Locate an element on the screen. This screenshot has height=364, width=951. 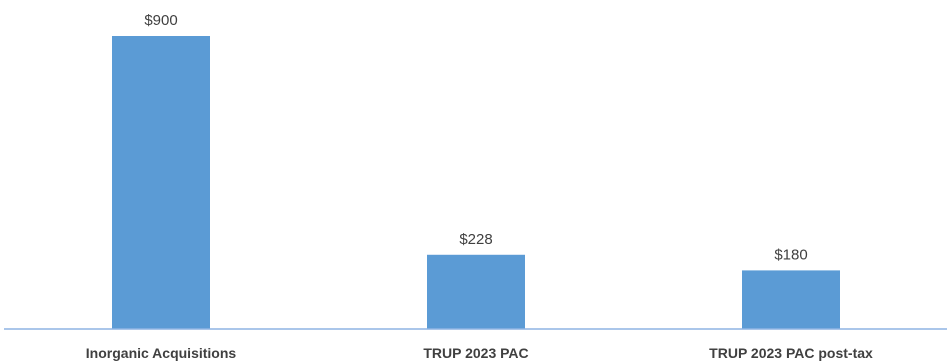
data-label-1: $228 is located at coordinates (475, 239).